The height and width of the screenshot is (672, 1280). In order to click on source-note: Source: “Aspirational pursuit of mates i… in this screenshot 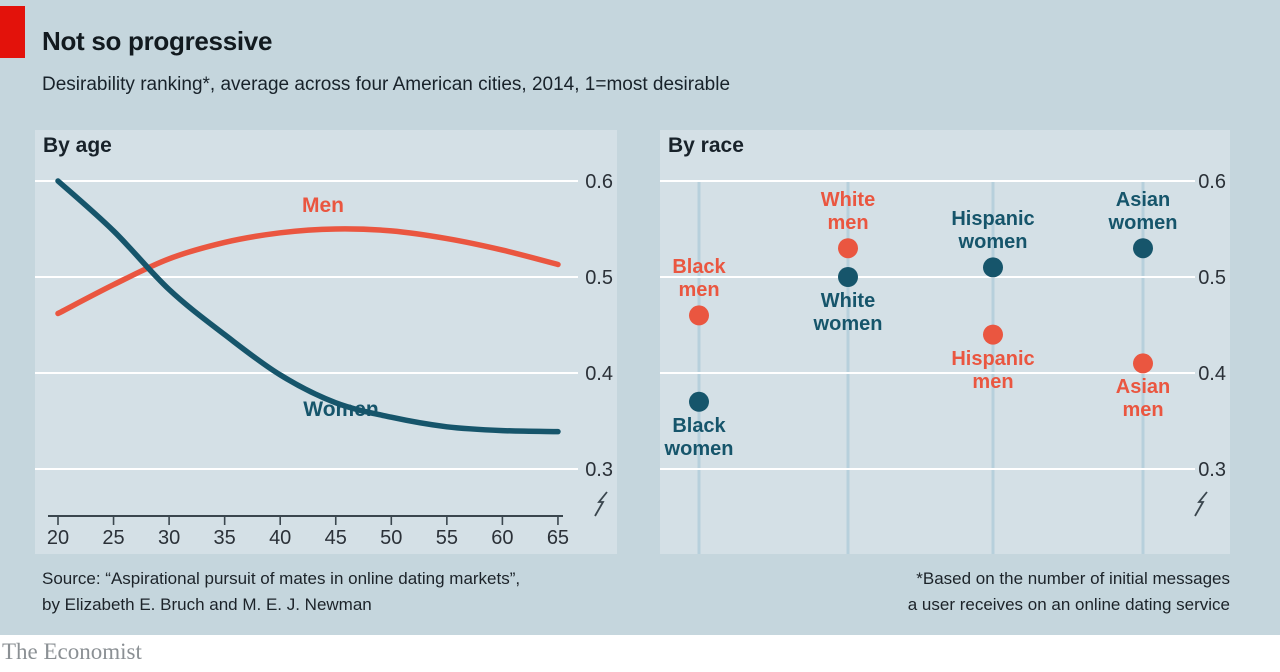, I will do `click(281, 592)`.